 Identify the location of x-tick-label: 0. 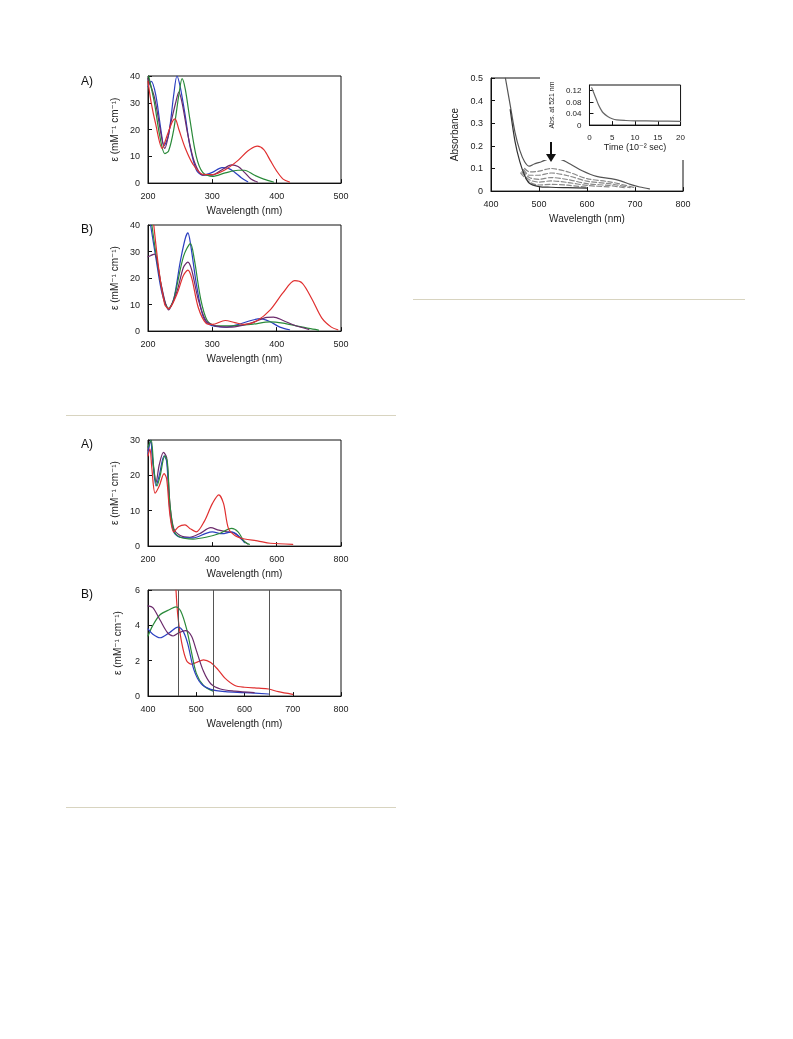
(590, 137).